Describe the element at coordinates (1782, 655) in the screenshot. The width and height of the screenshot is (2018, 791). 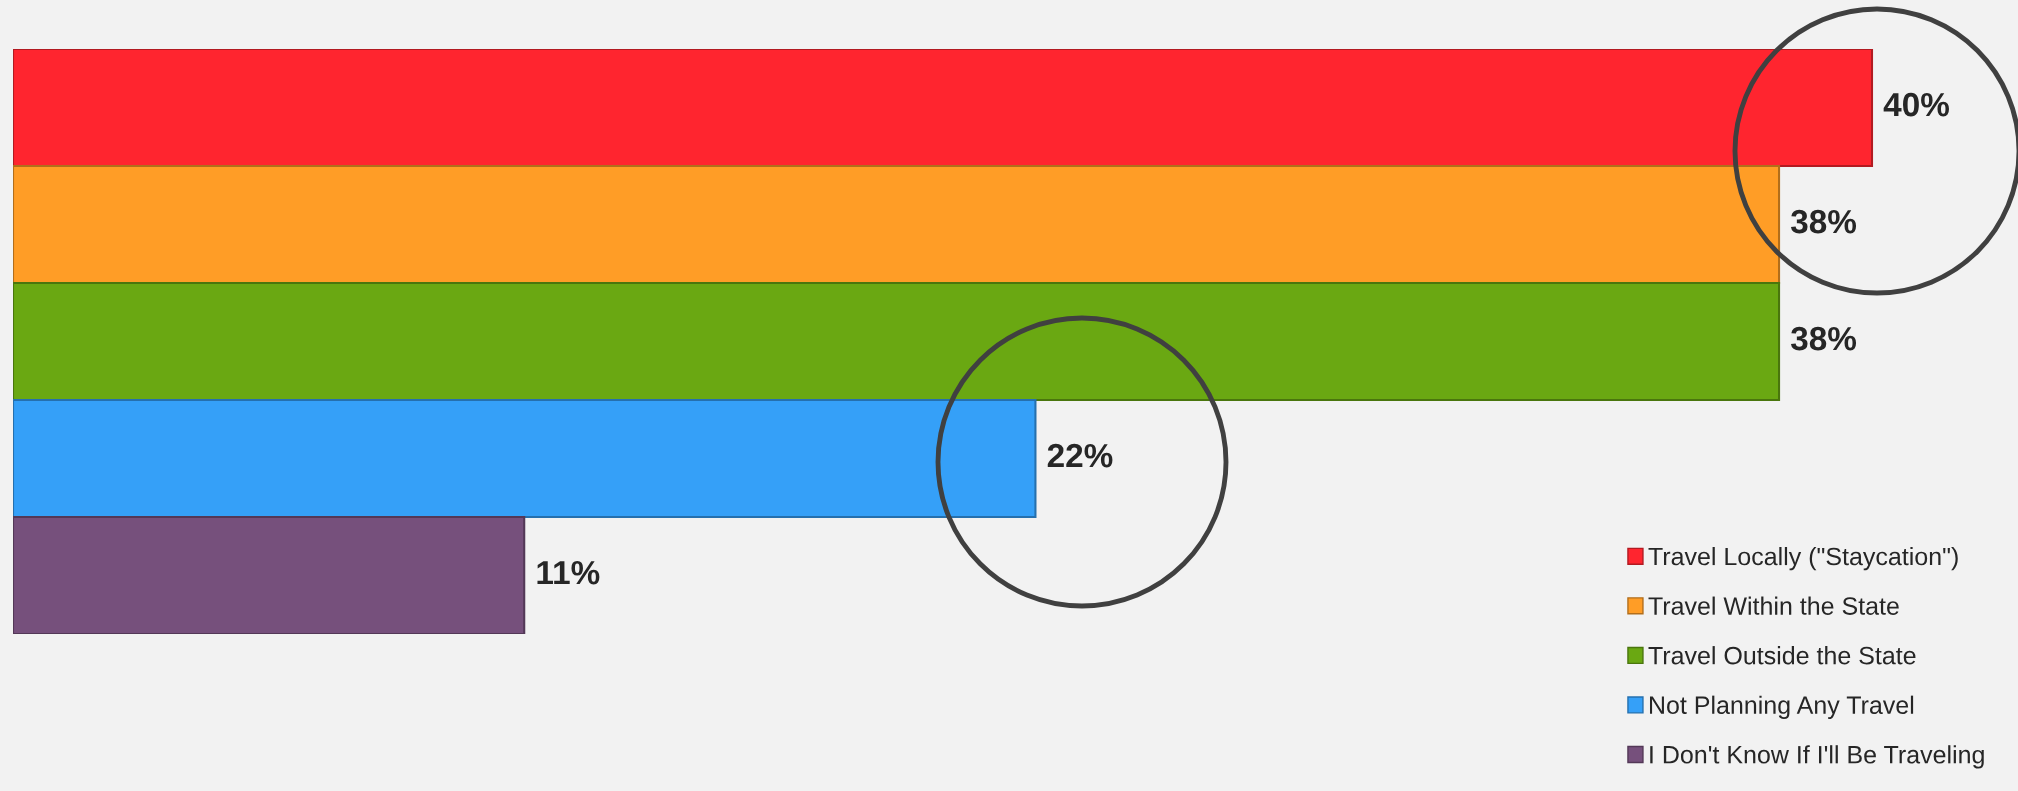
I see `legend-label: Travel Outside the State` at that location.